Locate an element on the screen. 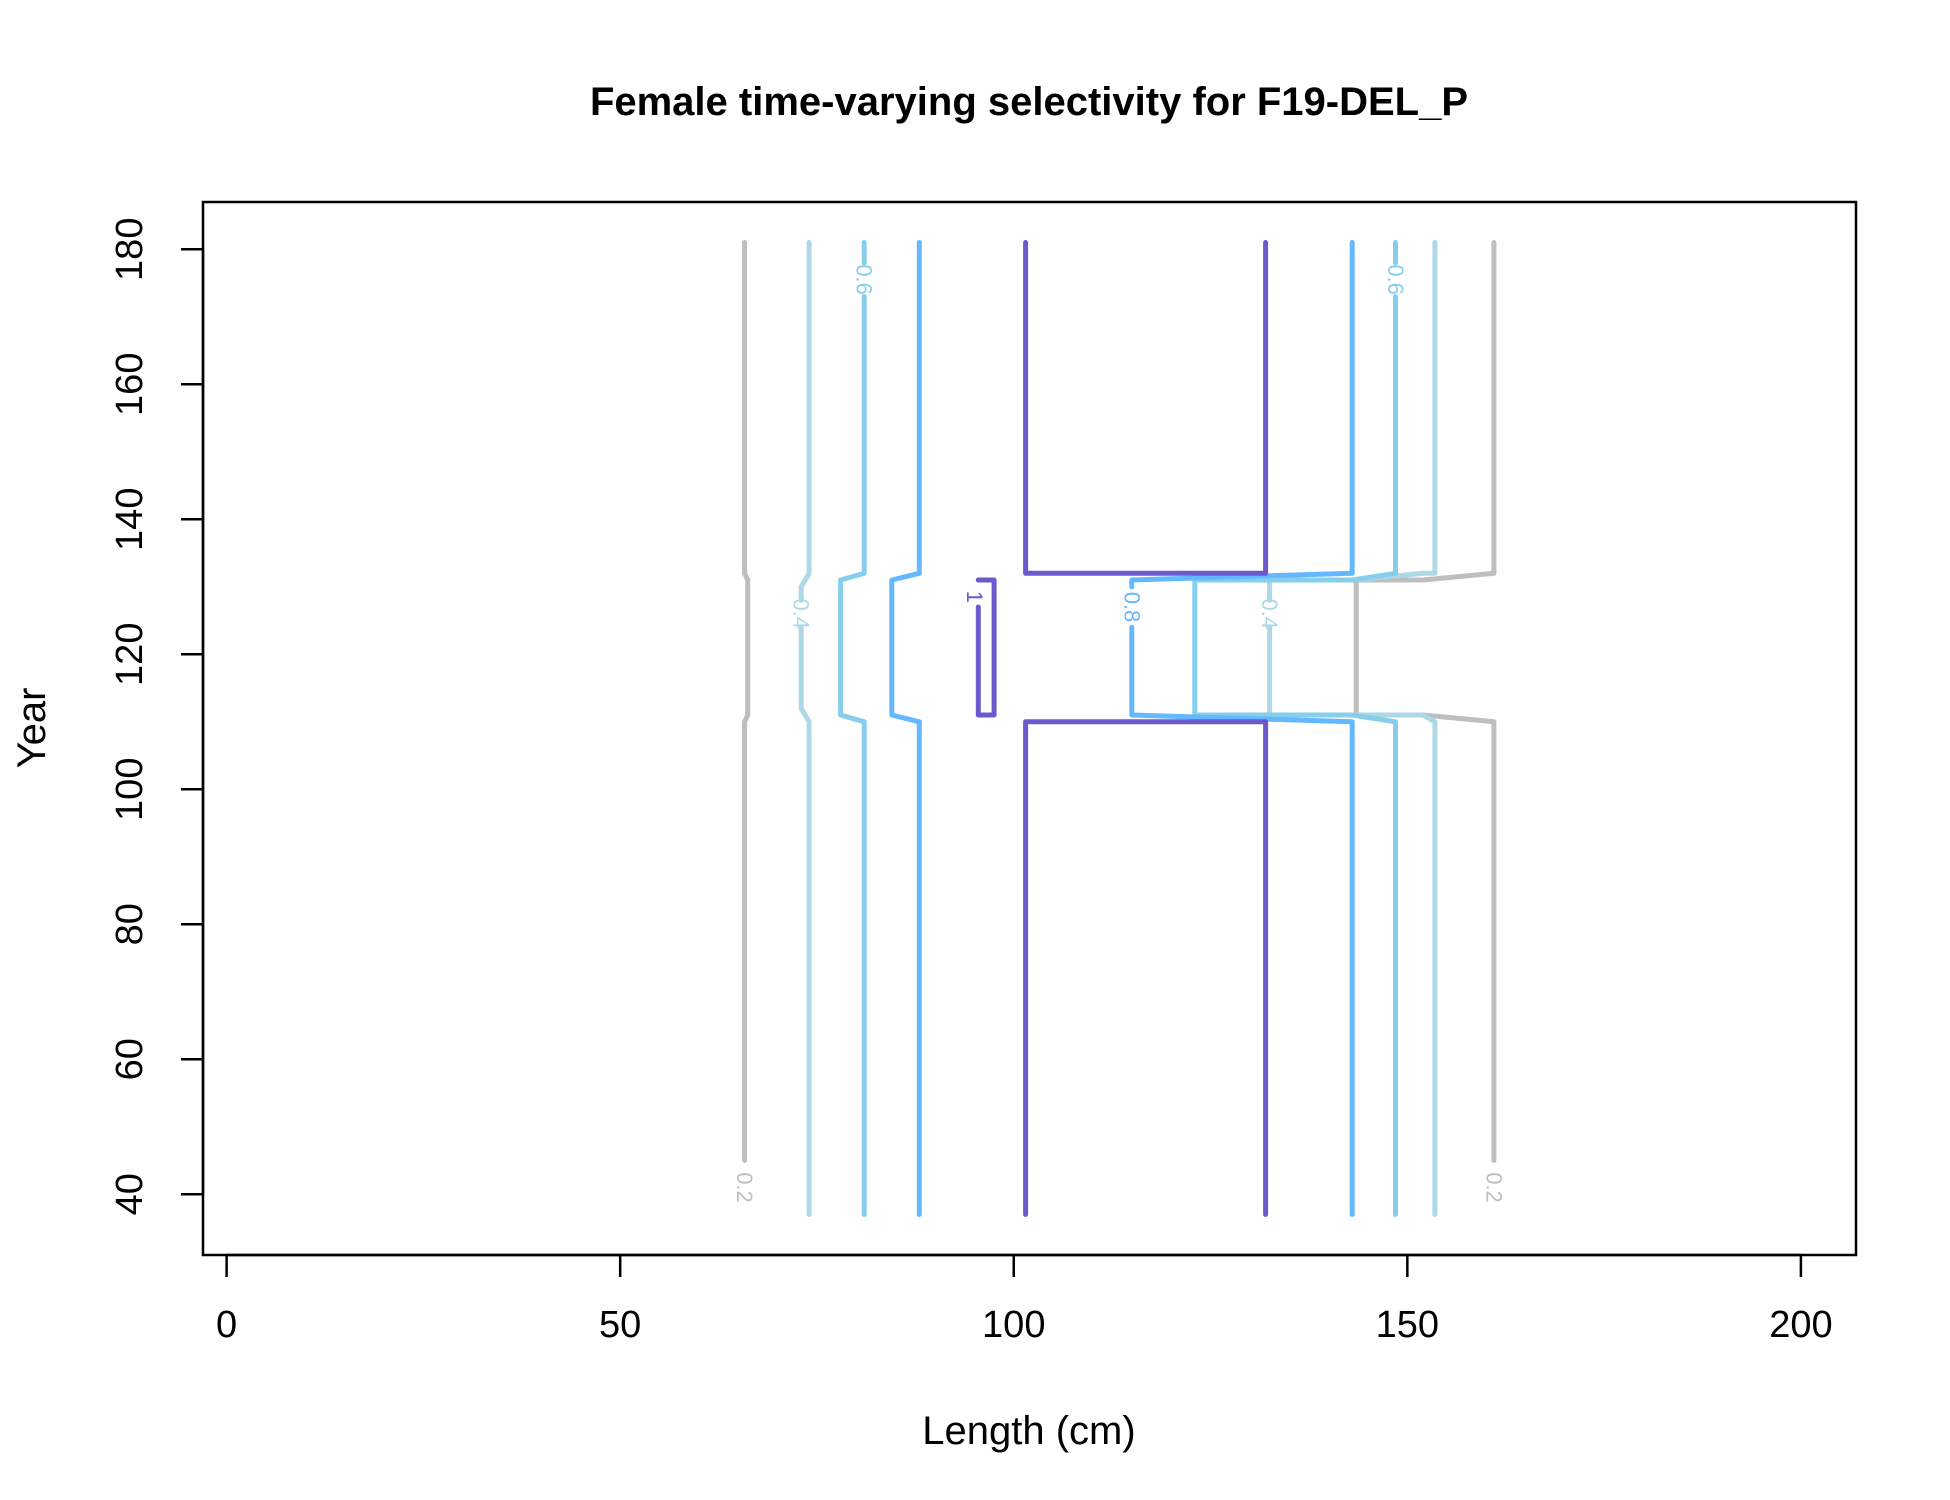  y-tick-label-0: 40 is located at coordinates (130, 1194).